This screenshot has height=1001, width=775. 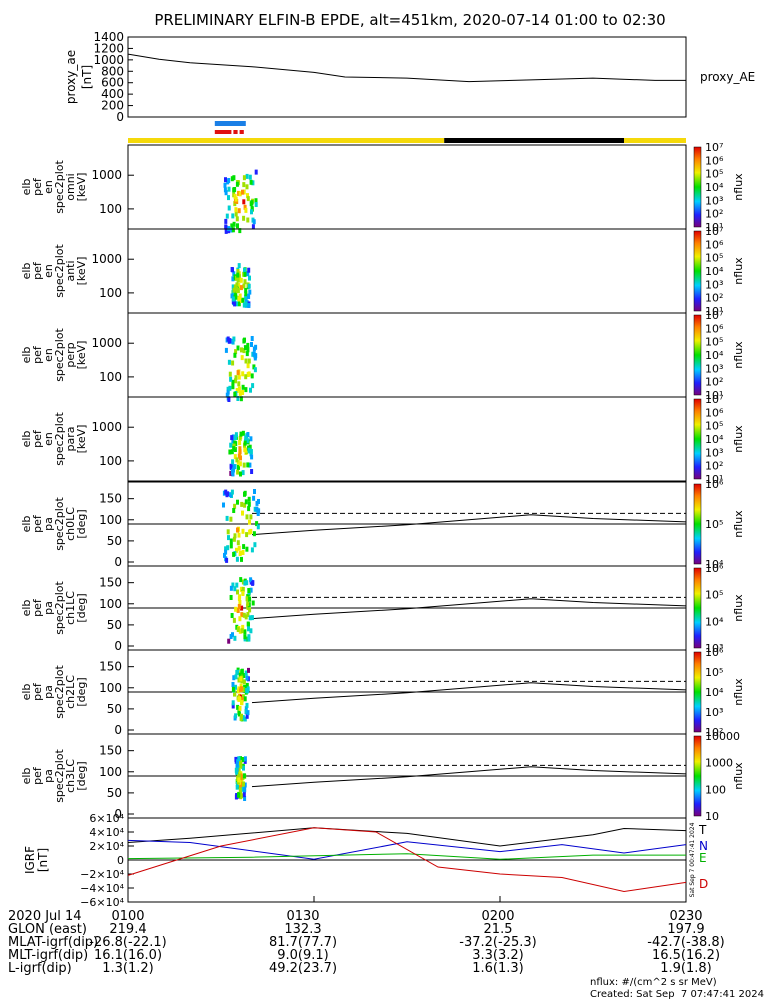 I want to click on loss-cone-line, so click(x=469, y=525).